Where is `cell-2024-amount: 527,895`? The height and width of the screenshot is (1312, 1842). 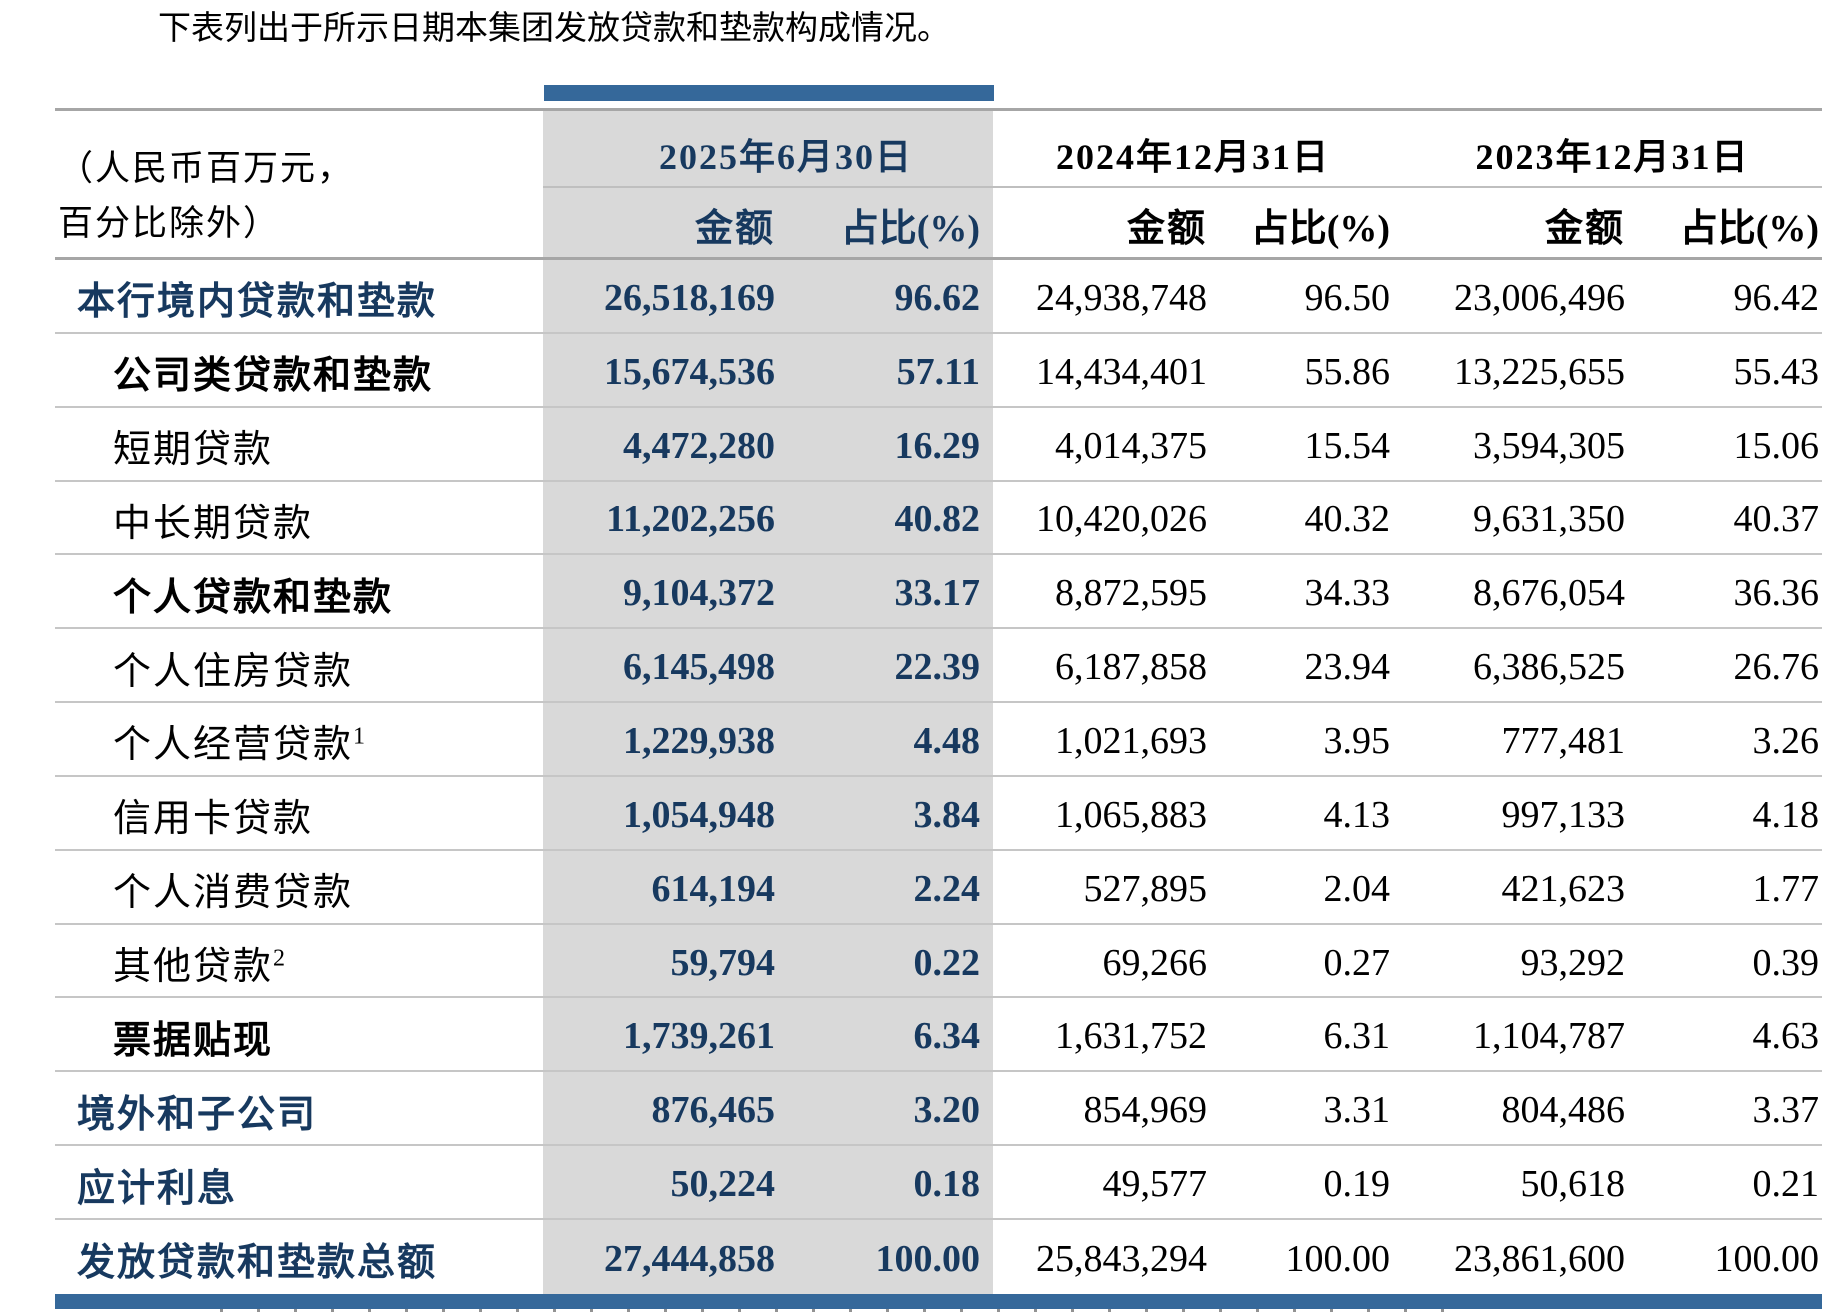 cell-2024-amount: 527,895 is located at coordinates (1145, 888).